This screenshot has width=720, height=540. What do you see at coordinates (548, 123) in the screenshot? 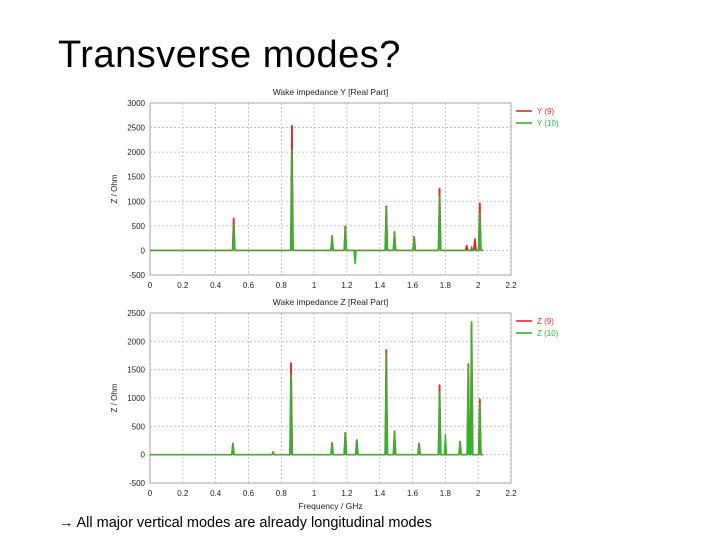
I see `legend-label: Y (10)` at bounding box center [548, 123].